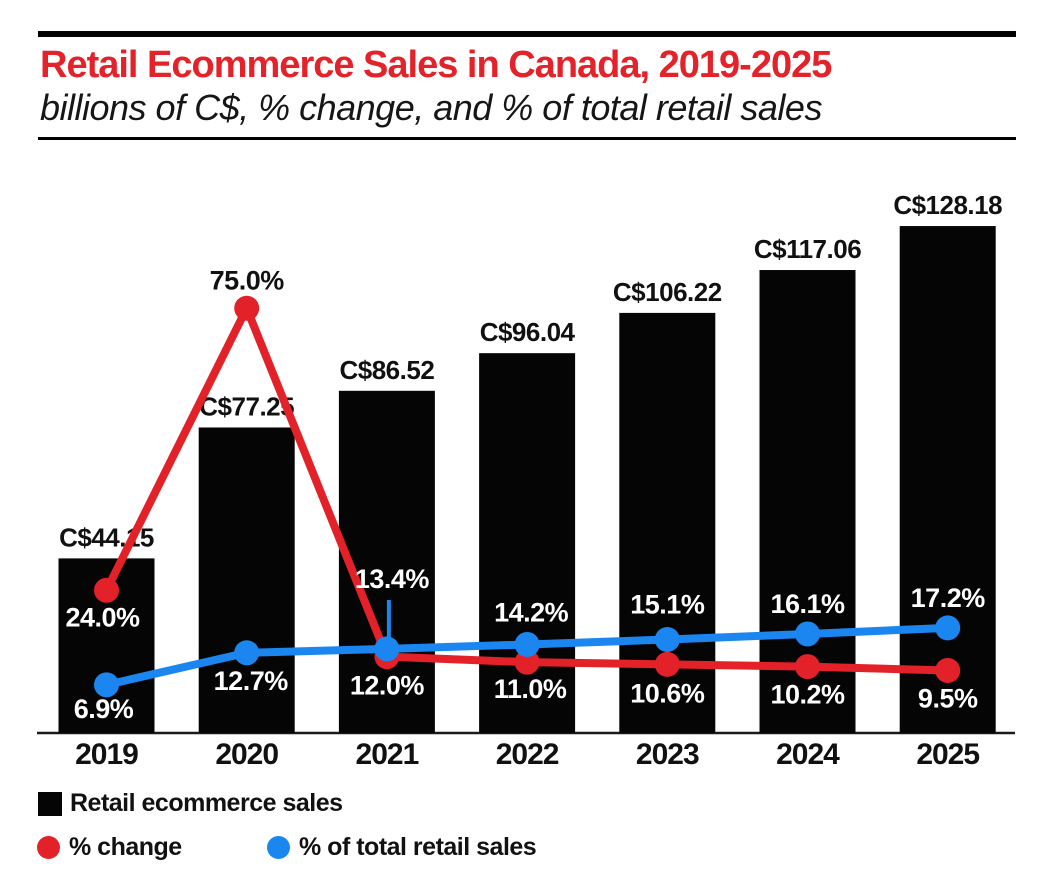 The width and height of the screenshot is (1045, 882). What do you see at coordinates (106, 685) in the screenshot?
I see `share-point-2019` at bounding box center [106, 685].